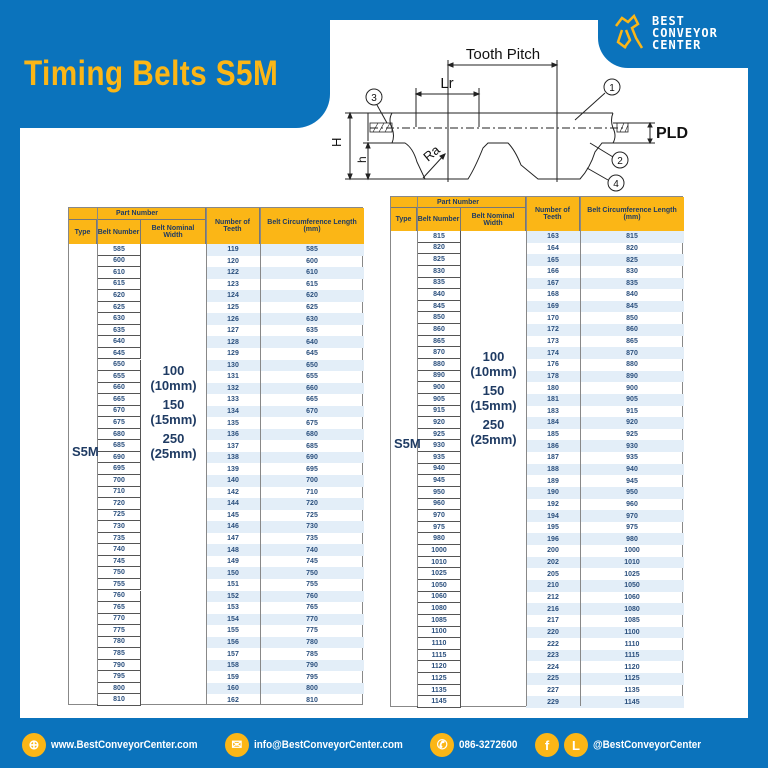 Image resolution: width=768 pixels, height=768 pixels. What do you see at coordinates (312, 331) in the screenshot?
I see `length-cell: 635` at bounding box center [312, 331].